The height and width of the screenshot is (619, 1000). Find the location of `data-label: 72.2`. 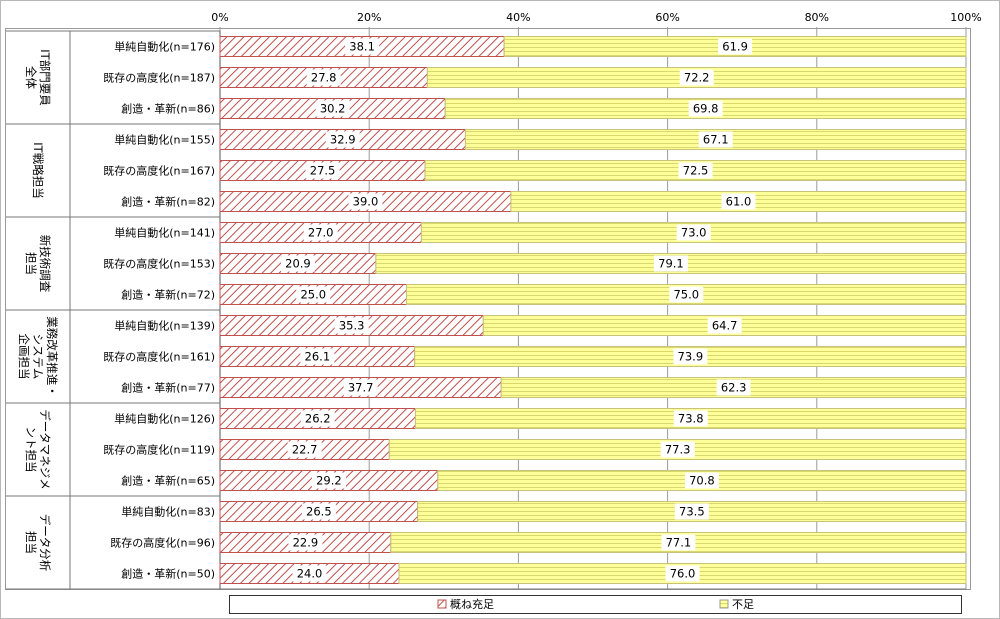

data-label: 72.2 is located at coordinates (697, 78).